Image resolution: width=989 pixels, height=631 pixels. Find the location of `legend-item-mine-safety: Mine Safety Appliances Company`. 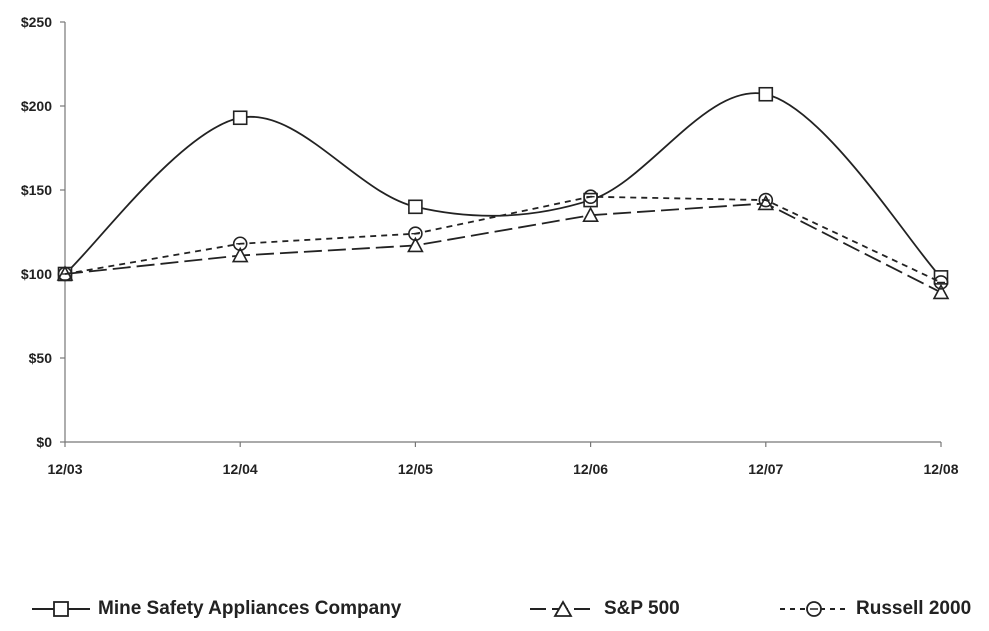

legend-item-mine-safety: Mine Safety Appliances Company is located at coordinates (215, 609).